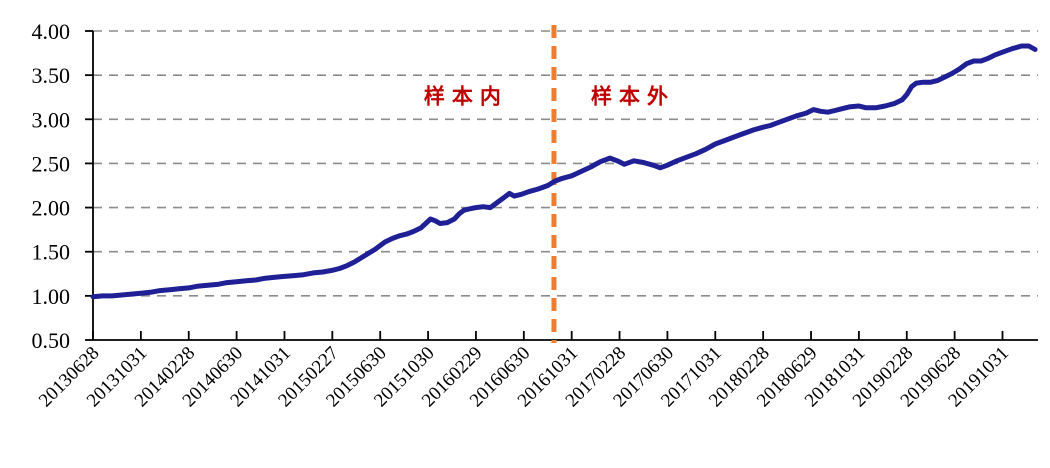 This screenshot has height=468, width=1050. Describe the element at coordinates (633, 96) in the screenshot. I see `annotation-out-of-sample: 样本外` at that location.